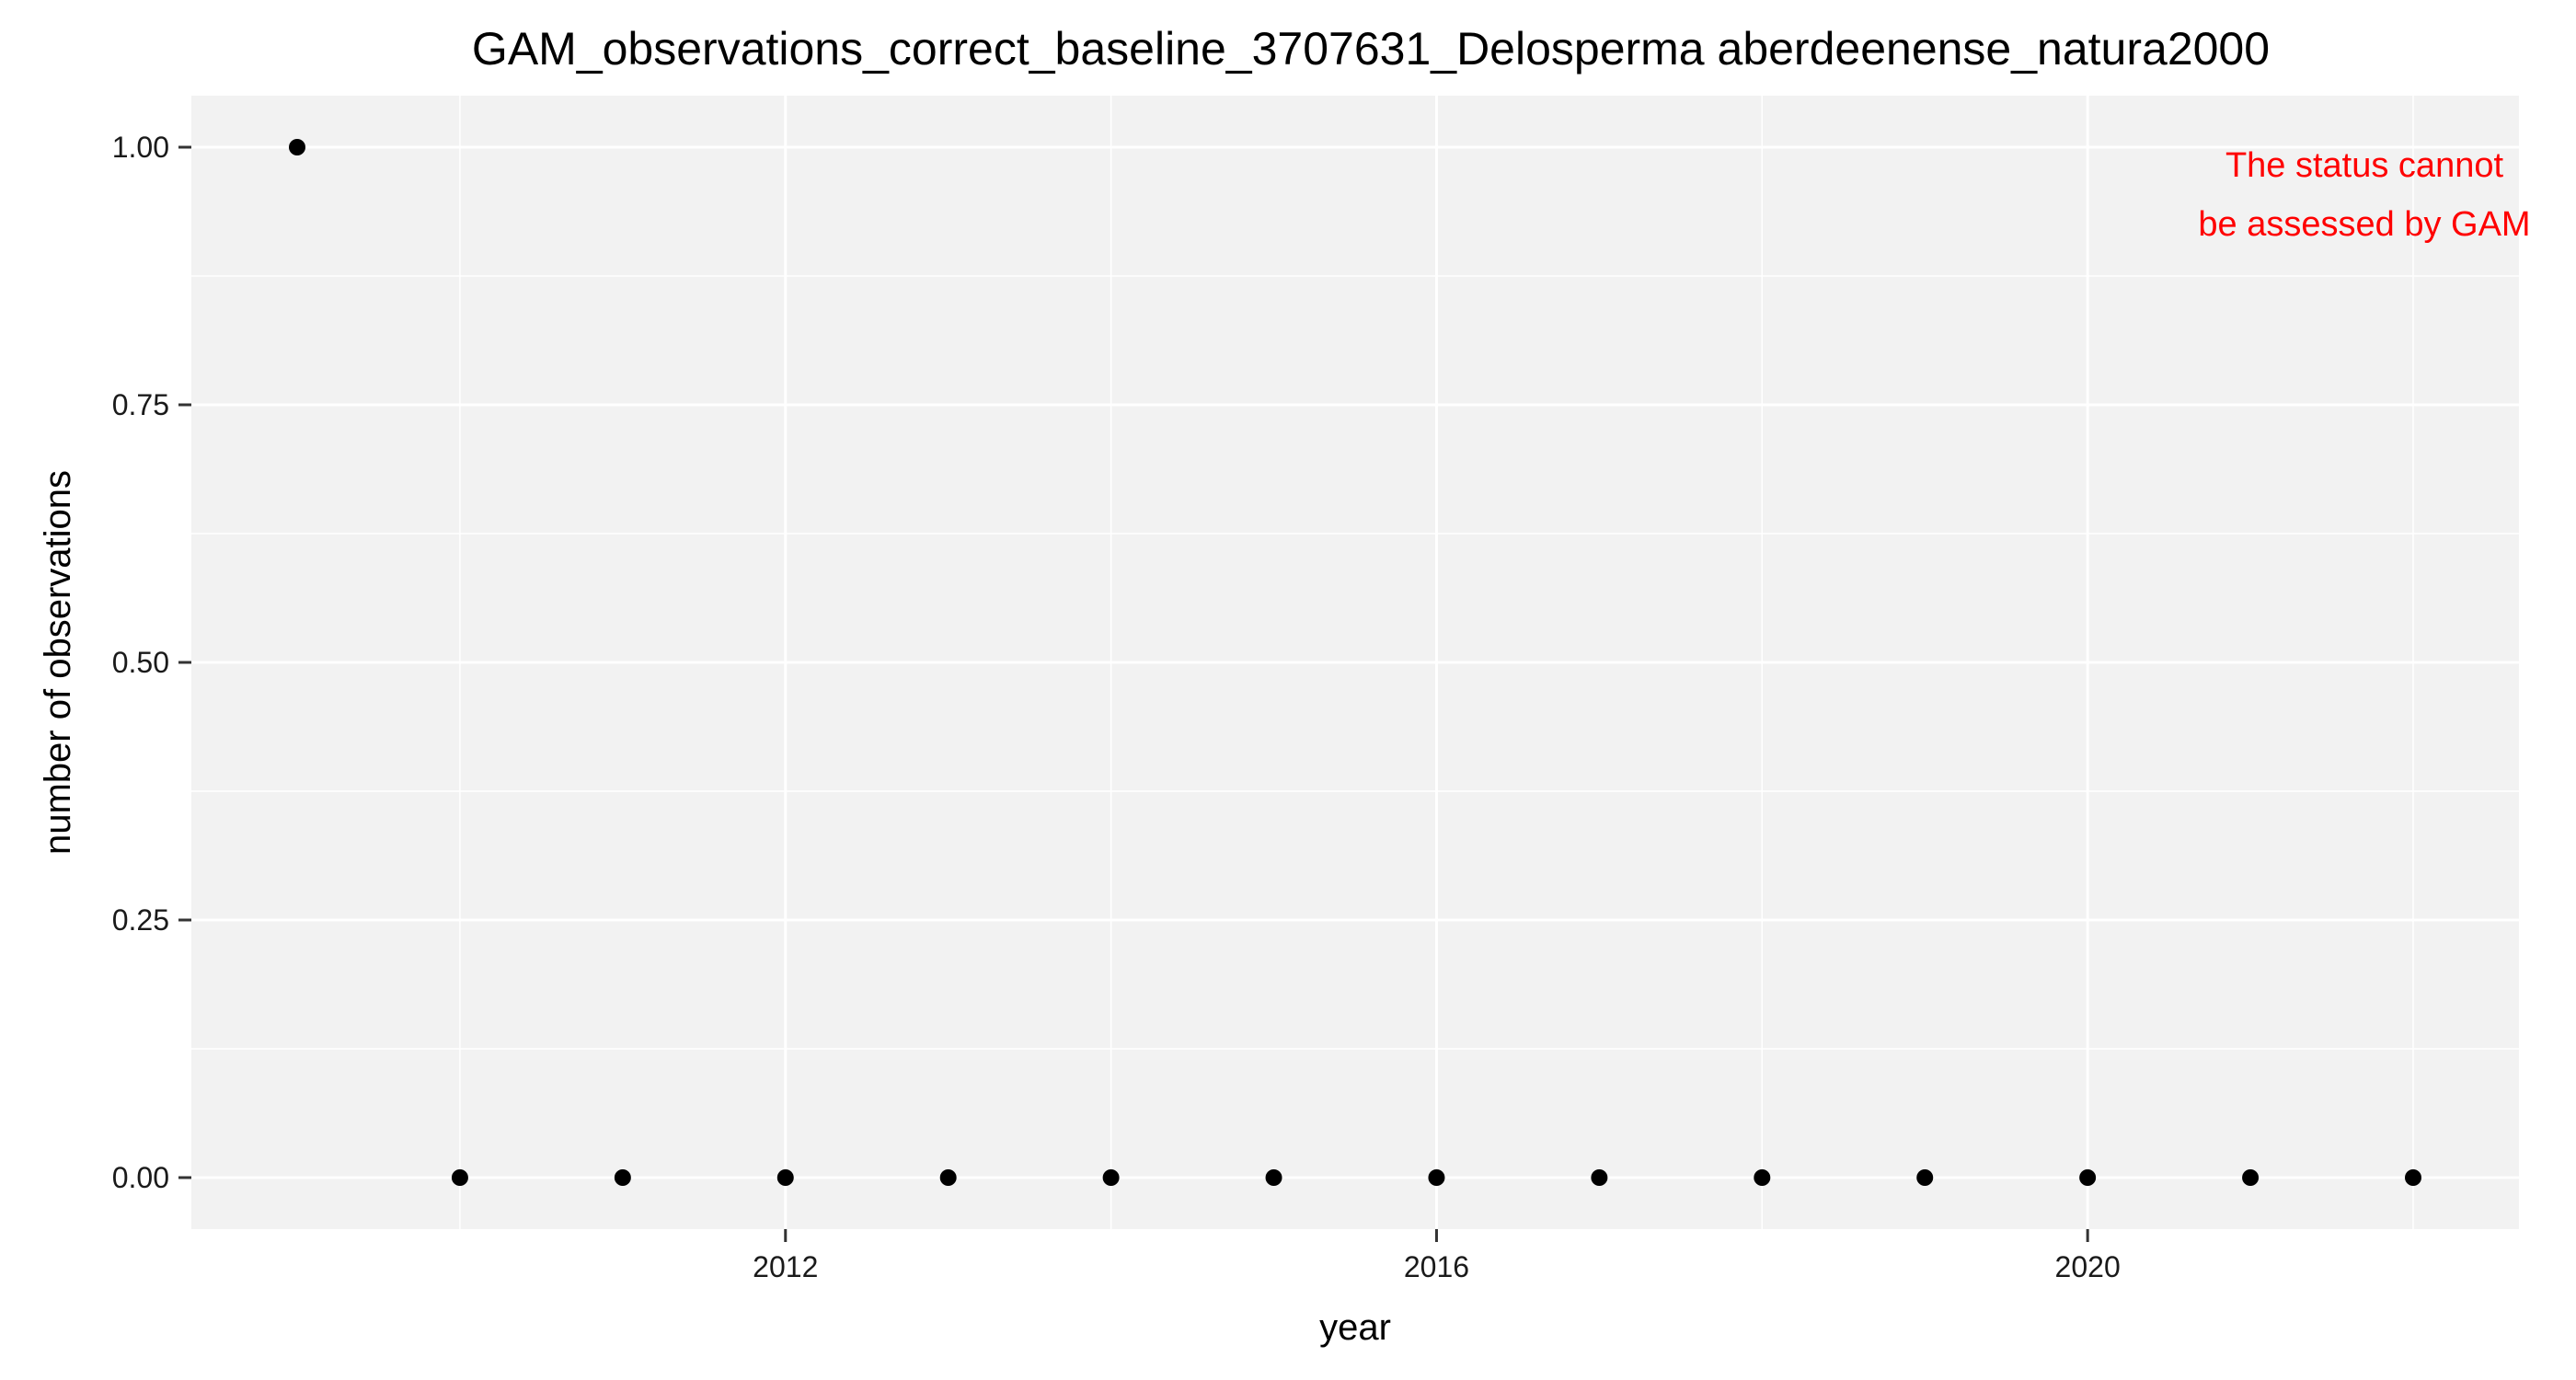 The height and width of the screenshot is (1380, 2576). What do you see at coordinates (2364, 224) in the screenshot?
I see `annotation-line-2: be assessed by GAM` at bounding box center [2364, 224].